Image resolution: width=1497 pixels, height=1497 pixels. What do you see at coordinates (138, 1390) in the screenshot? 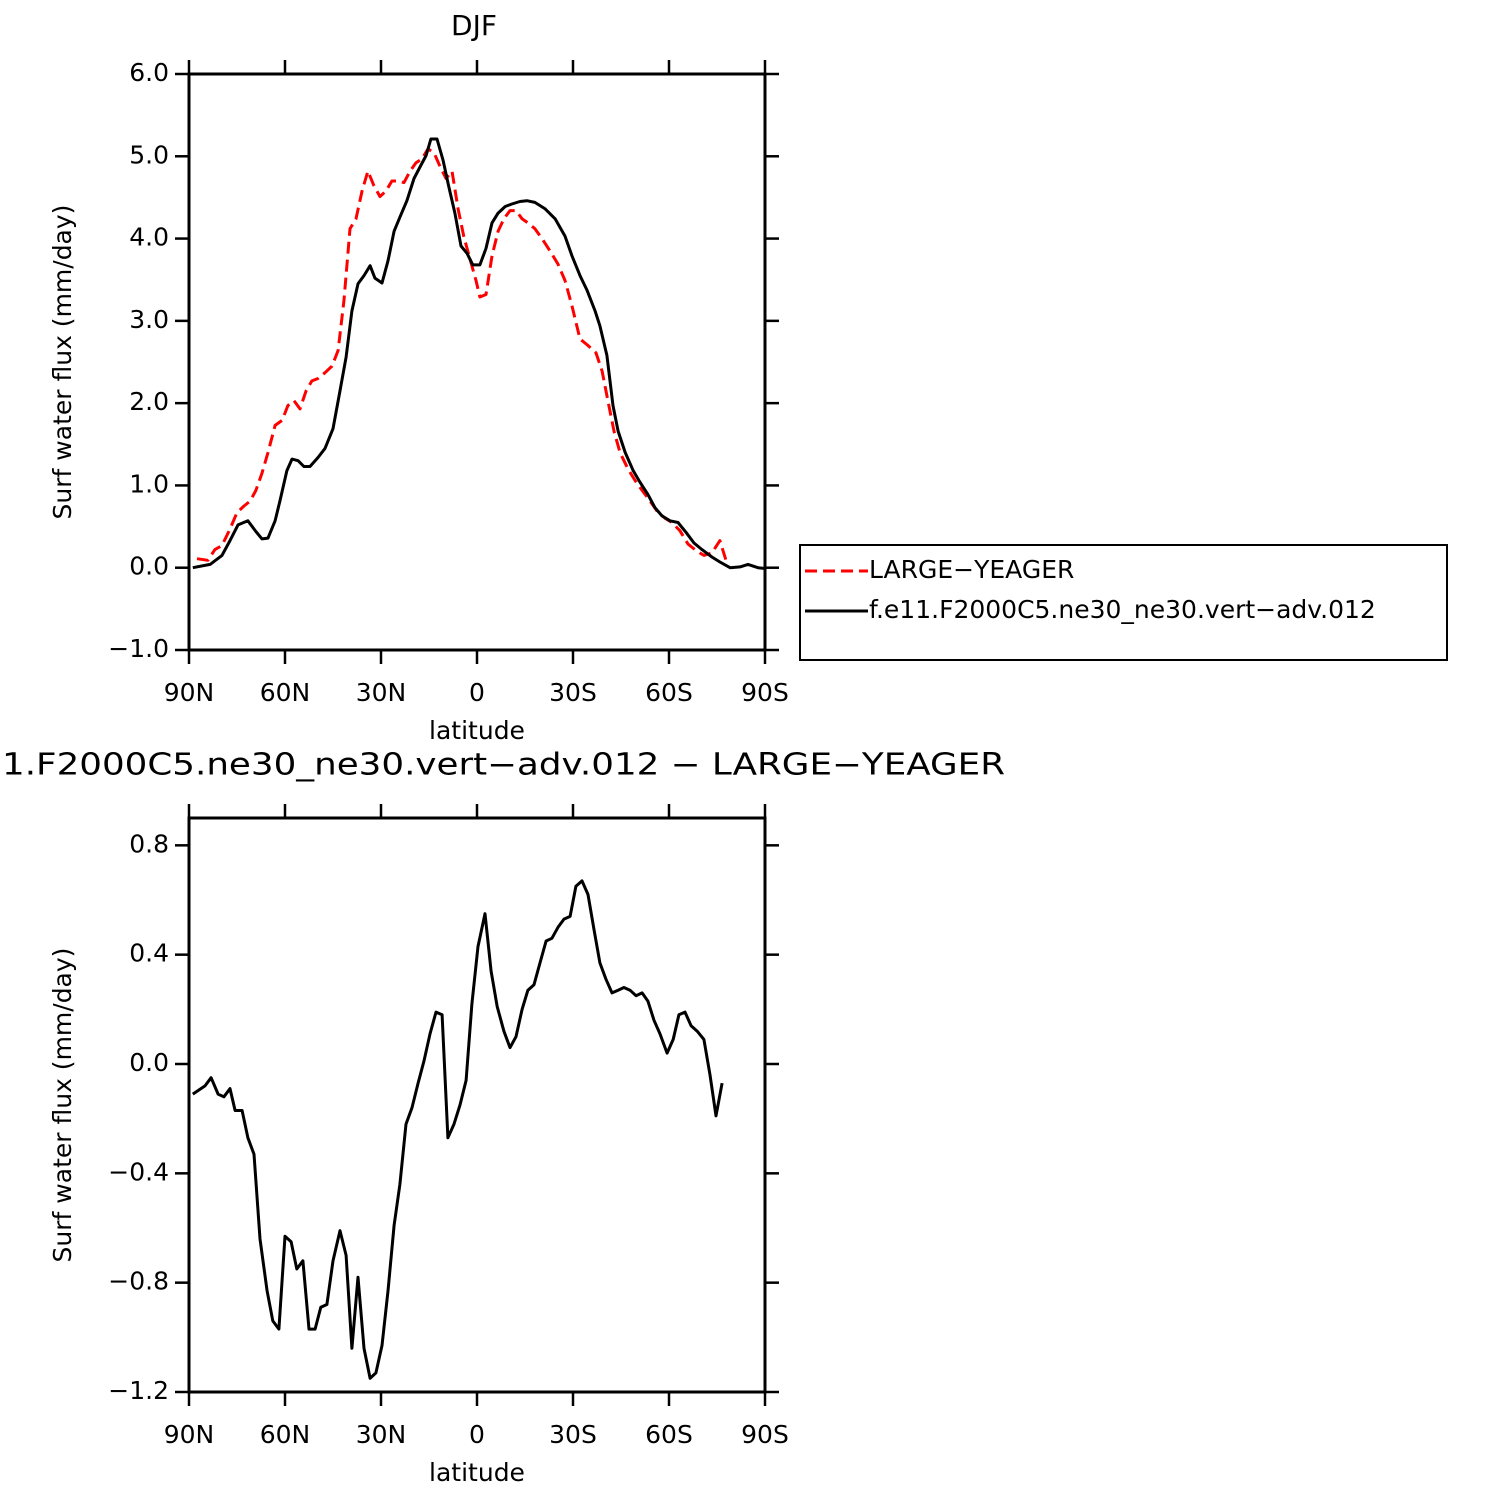
I see `y-tick-label: −1.2` at bounding box center [138, 1390].